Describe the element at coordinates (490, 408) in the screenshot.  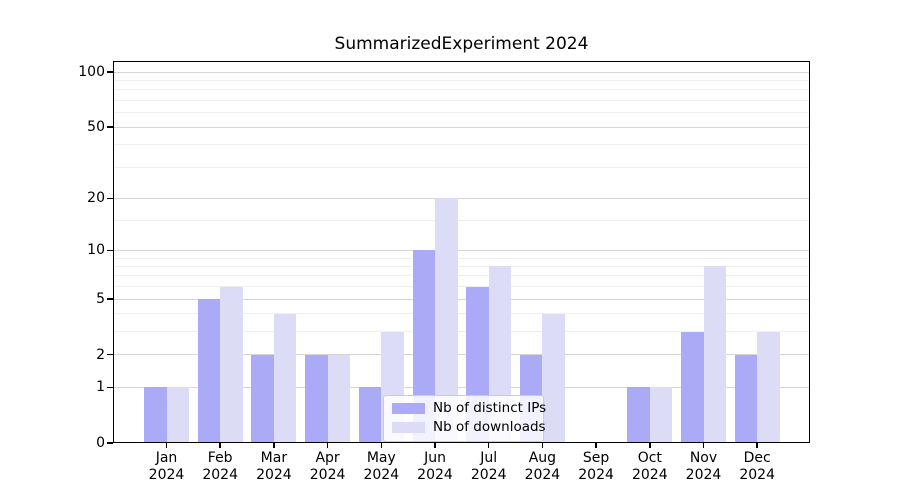
I see `legend-label-distinct-ips: Nb of distinct IPs` at that location.